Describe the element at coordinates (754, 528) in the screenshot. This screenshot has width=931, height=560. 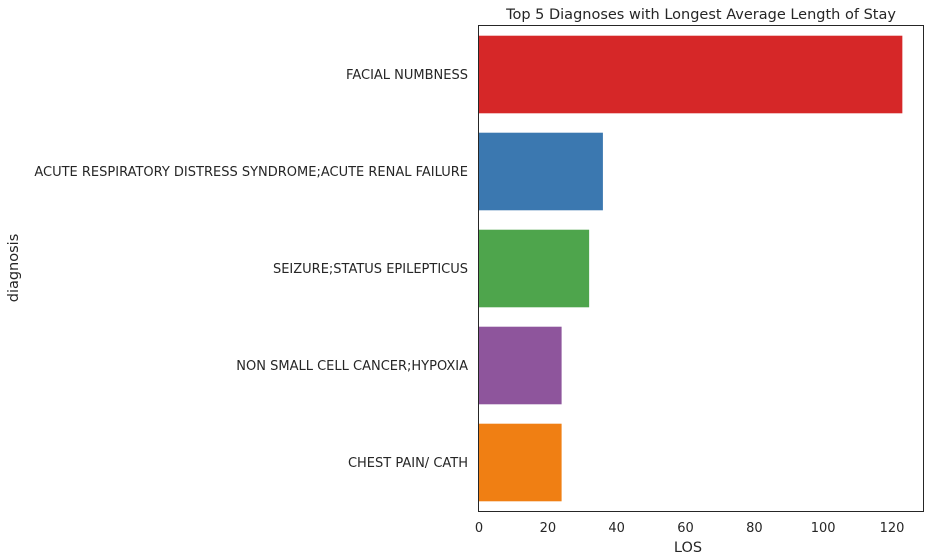
I see `x-tick-label: 80` at that location.